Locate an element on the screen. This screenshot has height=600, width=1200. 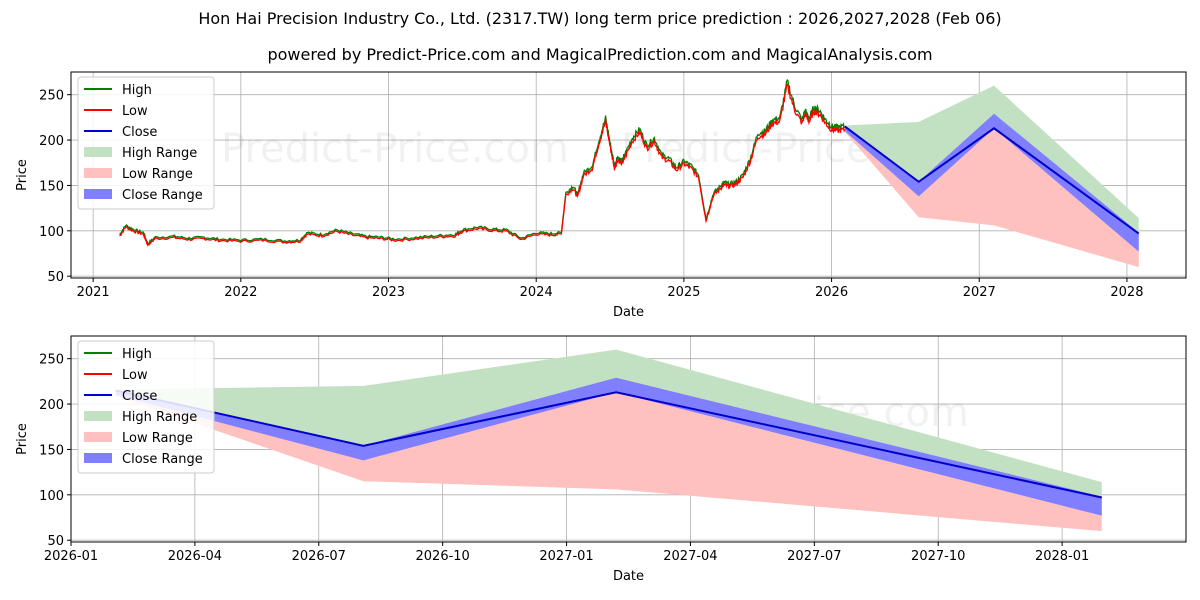
x-tick-label: 2025 is located at coordinates (683, 292).